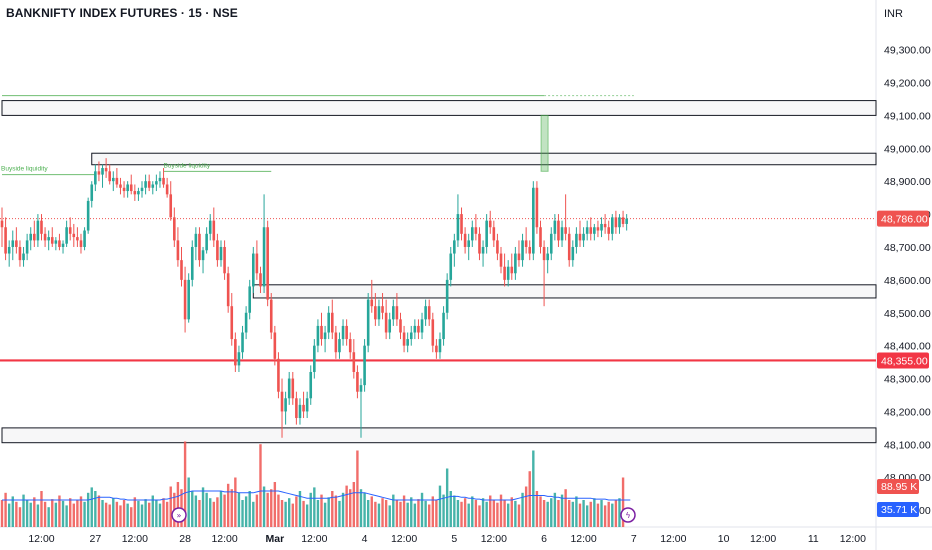 Image resolution: width=932 pixels, height=550 pixels. I want to click on time-tick-label: 11, so click(813, 539).